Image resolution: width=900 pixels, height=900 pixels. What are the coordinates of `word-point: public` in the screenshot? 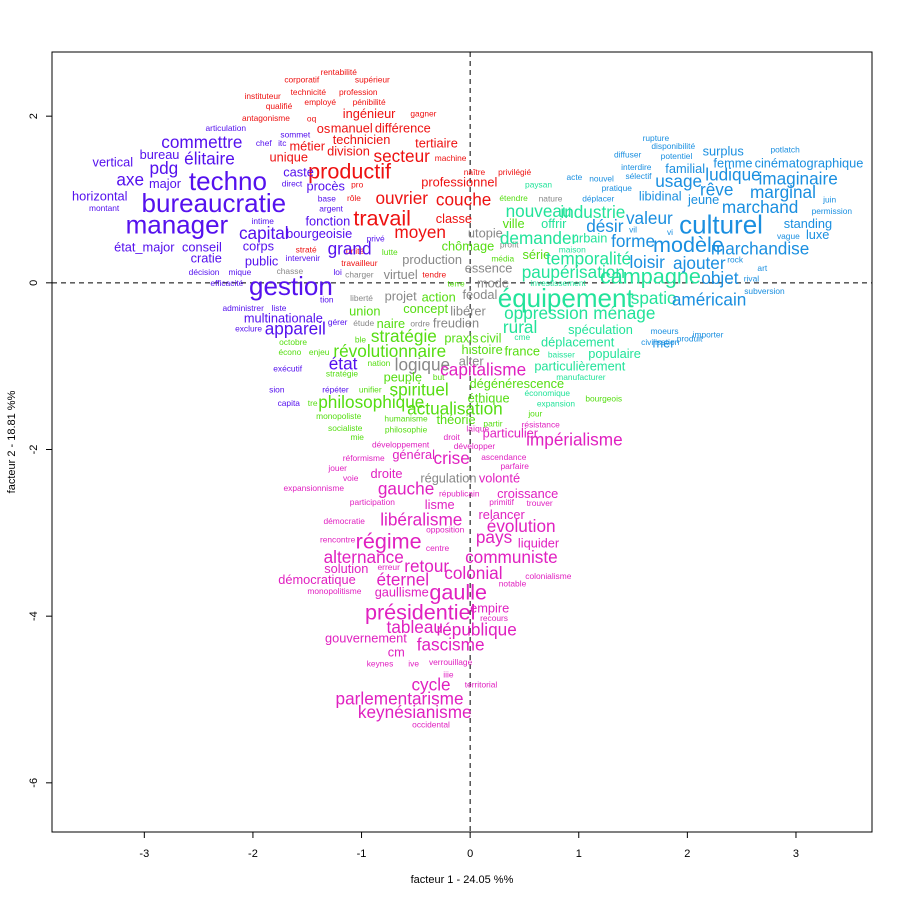 It's located at (262, 261).